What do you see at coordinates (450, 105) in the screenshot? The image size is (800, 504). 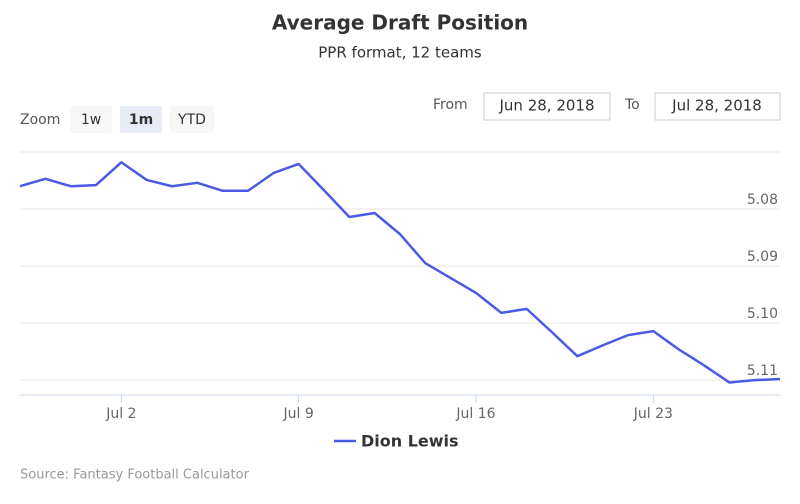 I see `from-label: From` at bounding box center [450, 105].